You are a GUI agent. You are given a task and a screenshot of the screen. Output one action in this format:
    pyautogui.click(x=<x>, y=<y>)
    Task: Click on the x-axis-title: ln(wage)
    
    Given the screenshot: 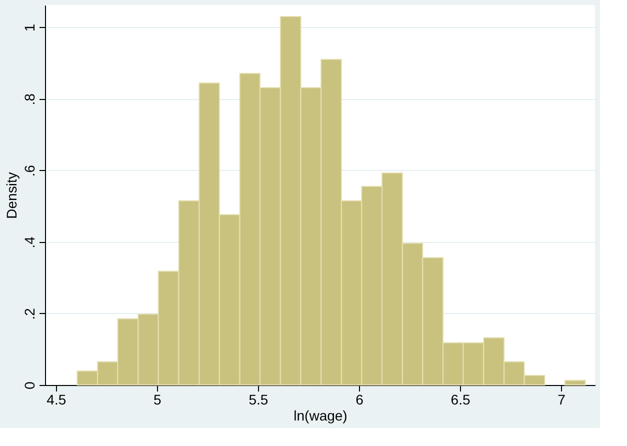 What is the action you would take?
    pyautogui.click(x=321, y=416)
    